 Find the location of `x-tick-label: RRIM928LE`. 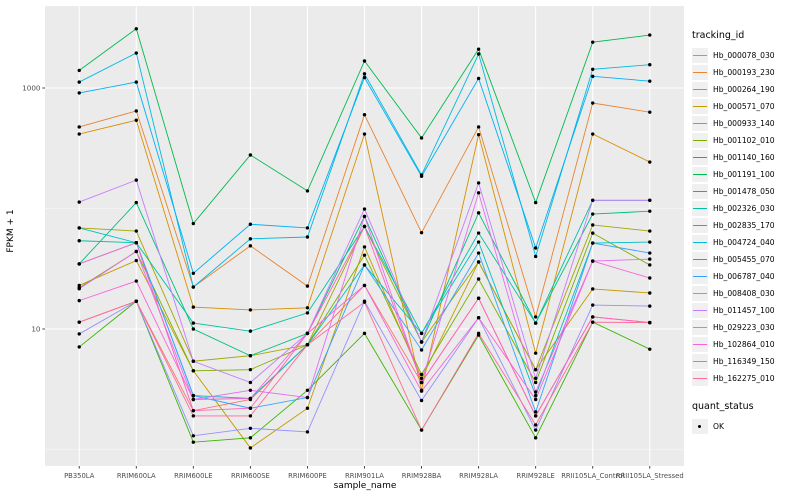

x-tick-label: RRIM928LE is located at coordinates (535, 476).